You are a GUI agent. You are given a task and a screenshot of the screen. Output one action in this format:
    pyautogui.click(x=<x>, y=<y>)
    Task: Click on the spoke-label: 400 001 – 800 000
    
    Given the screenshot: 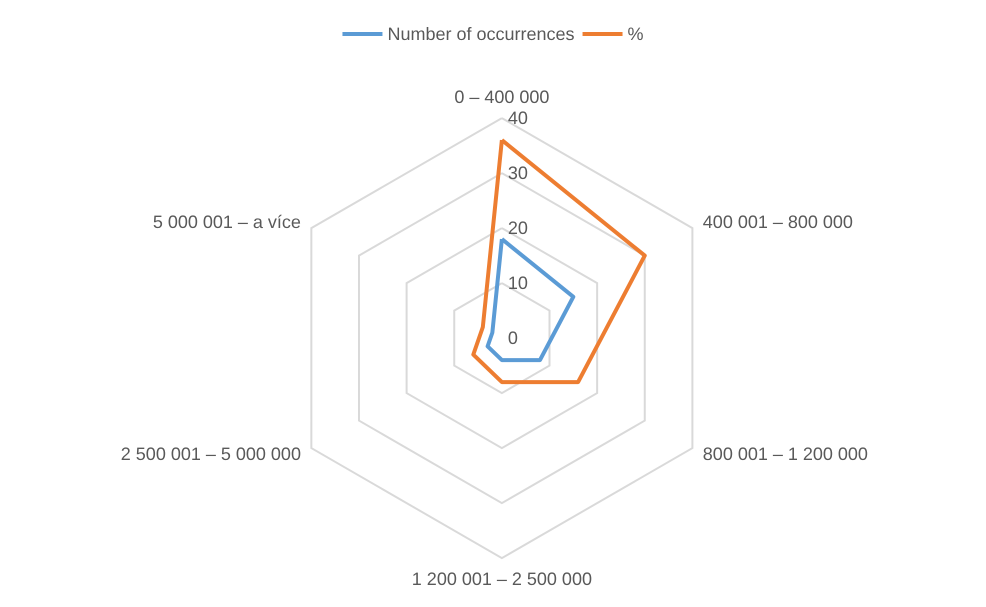 What is the action you would take?
    pyautogui.click(x=777, y=222)
    